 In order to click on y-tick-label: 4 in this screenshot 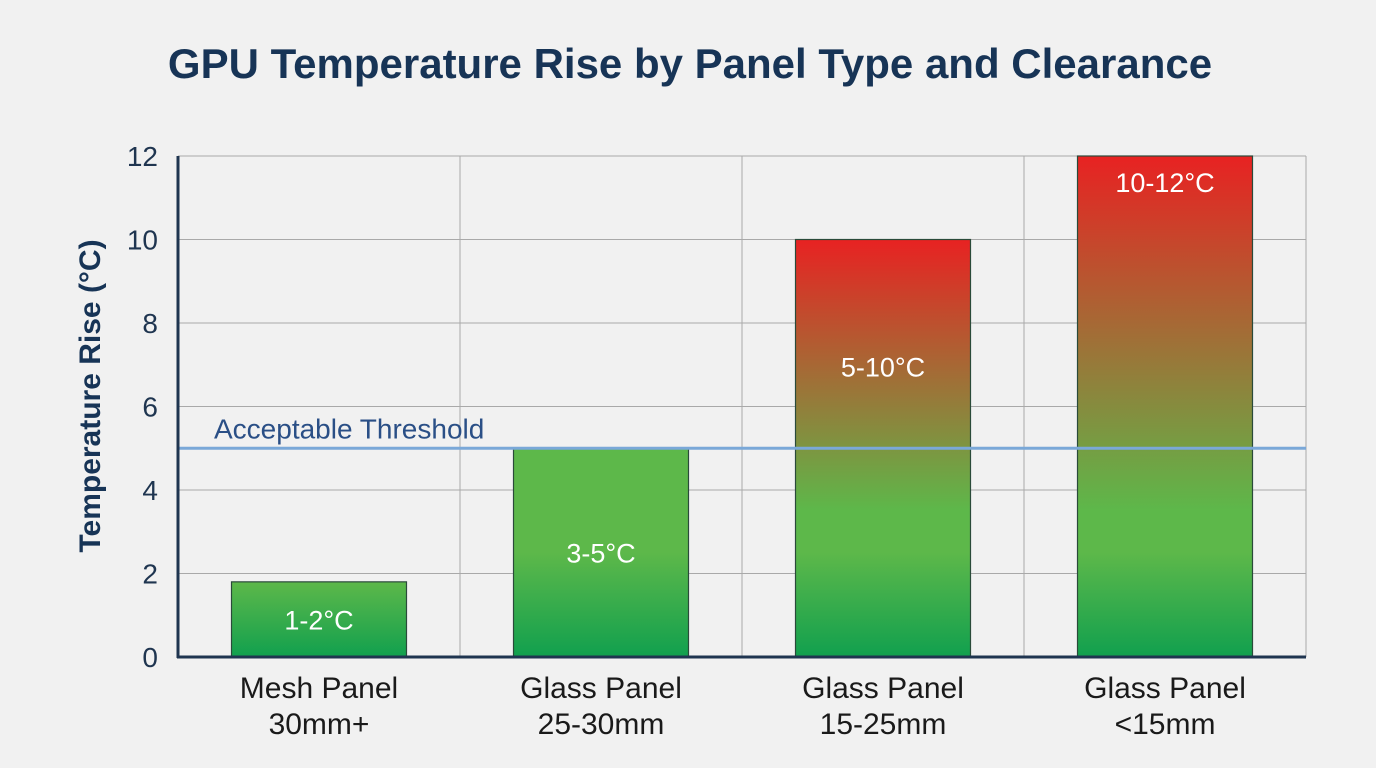, I will do `click(150, 490)`.